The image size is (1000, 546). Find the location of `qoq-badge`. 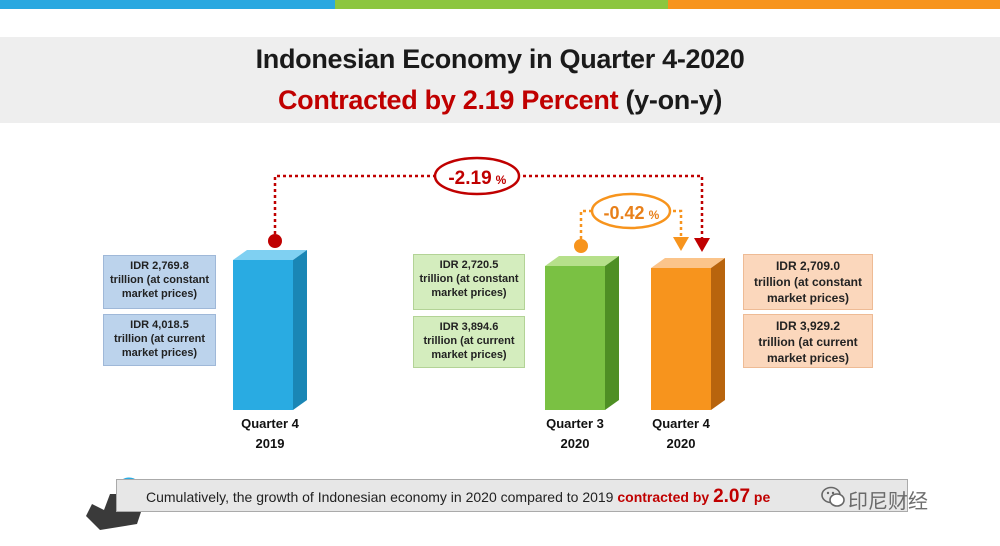

qoq-badge is located at coordinates (631, 211).